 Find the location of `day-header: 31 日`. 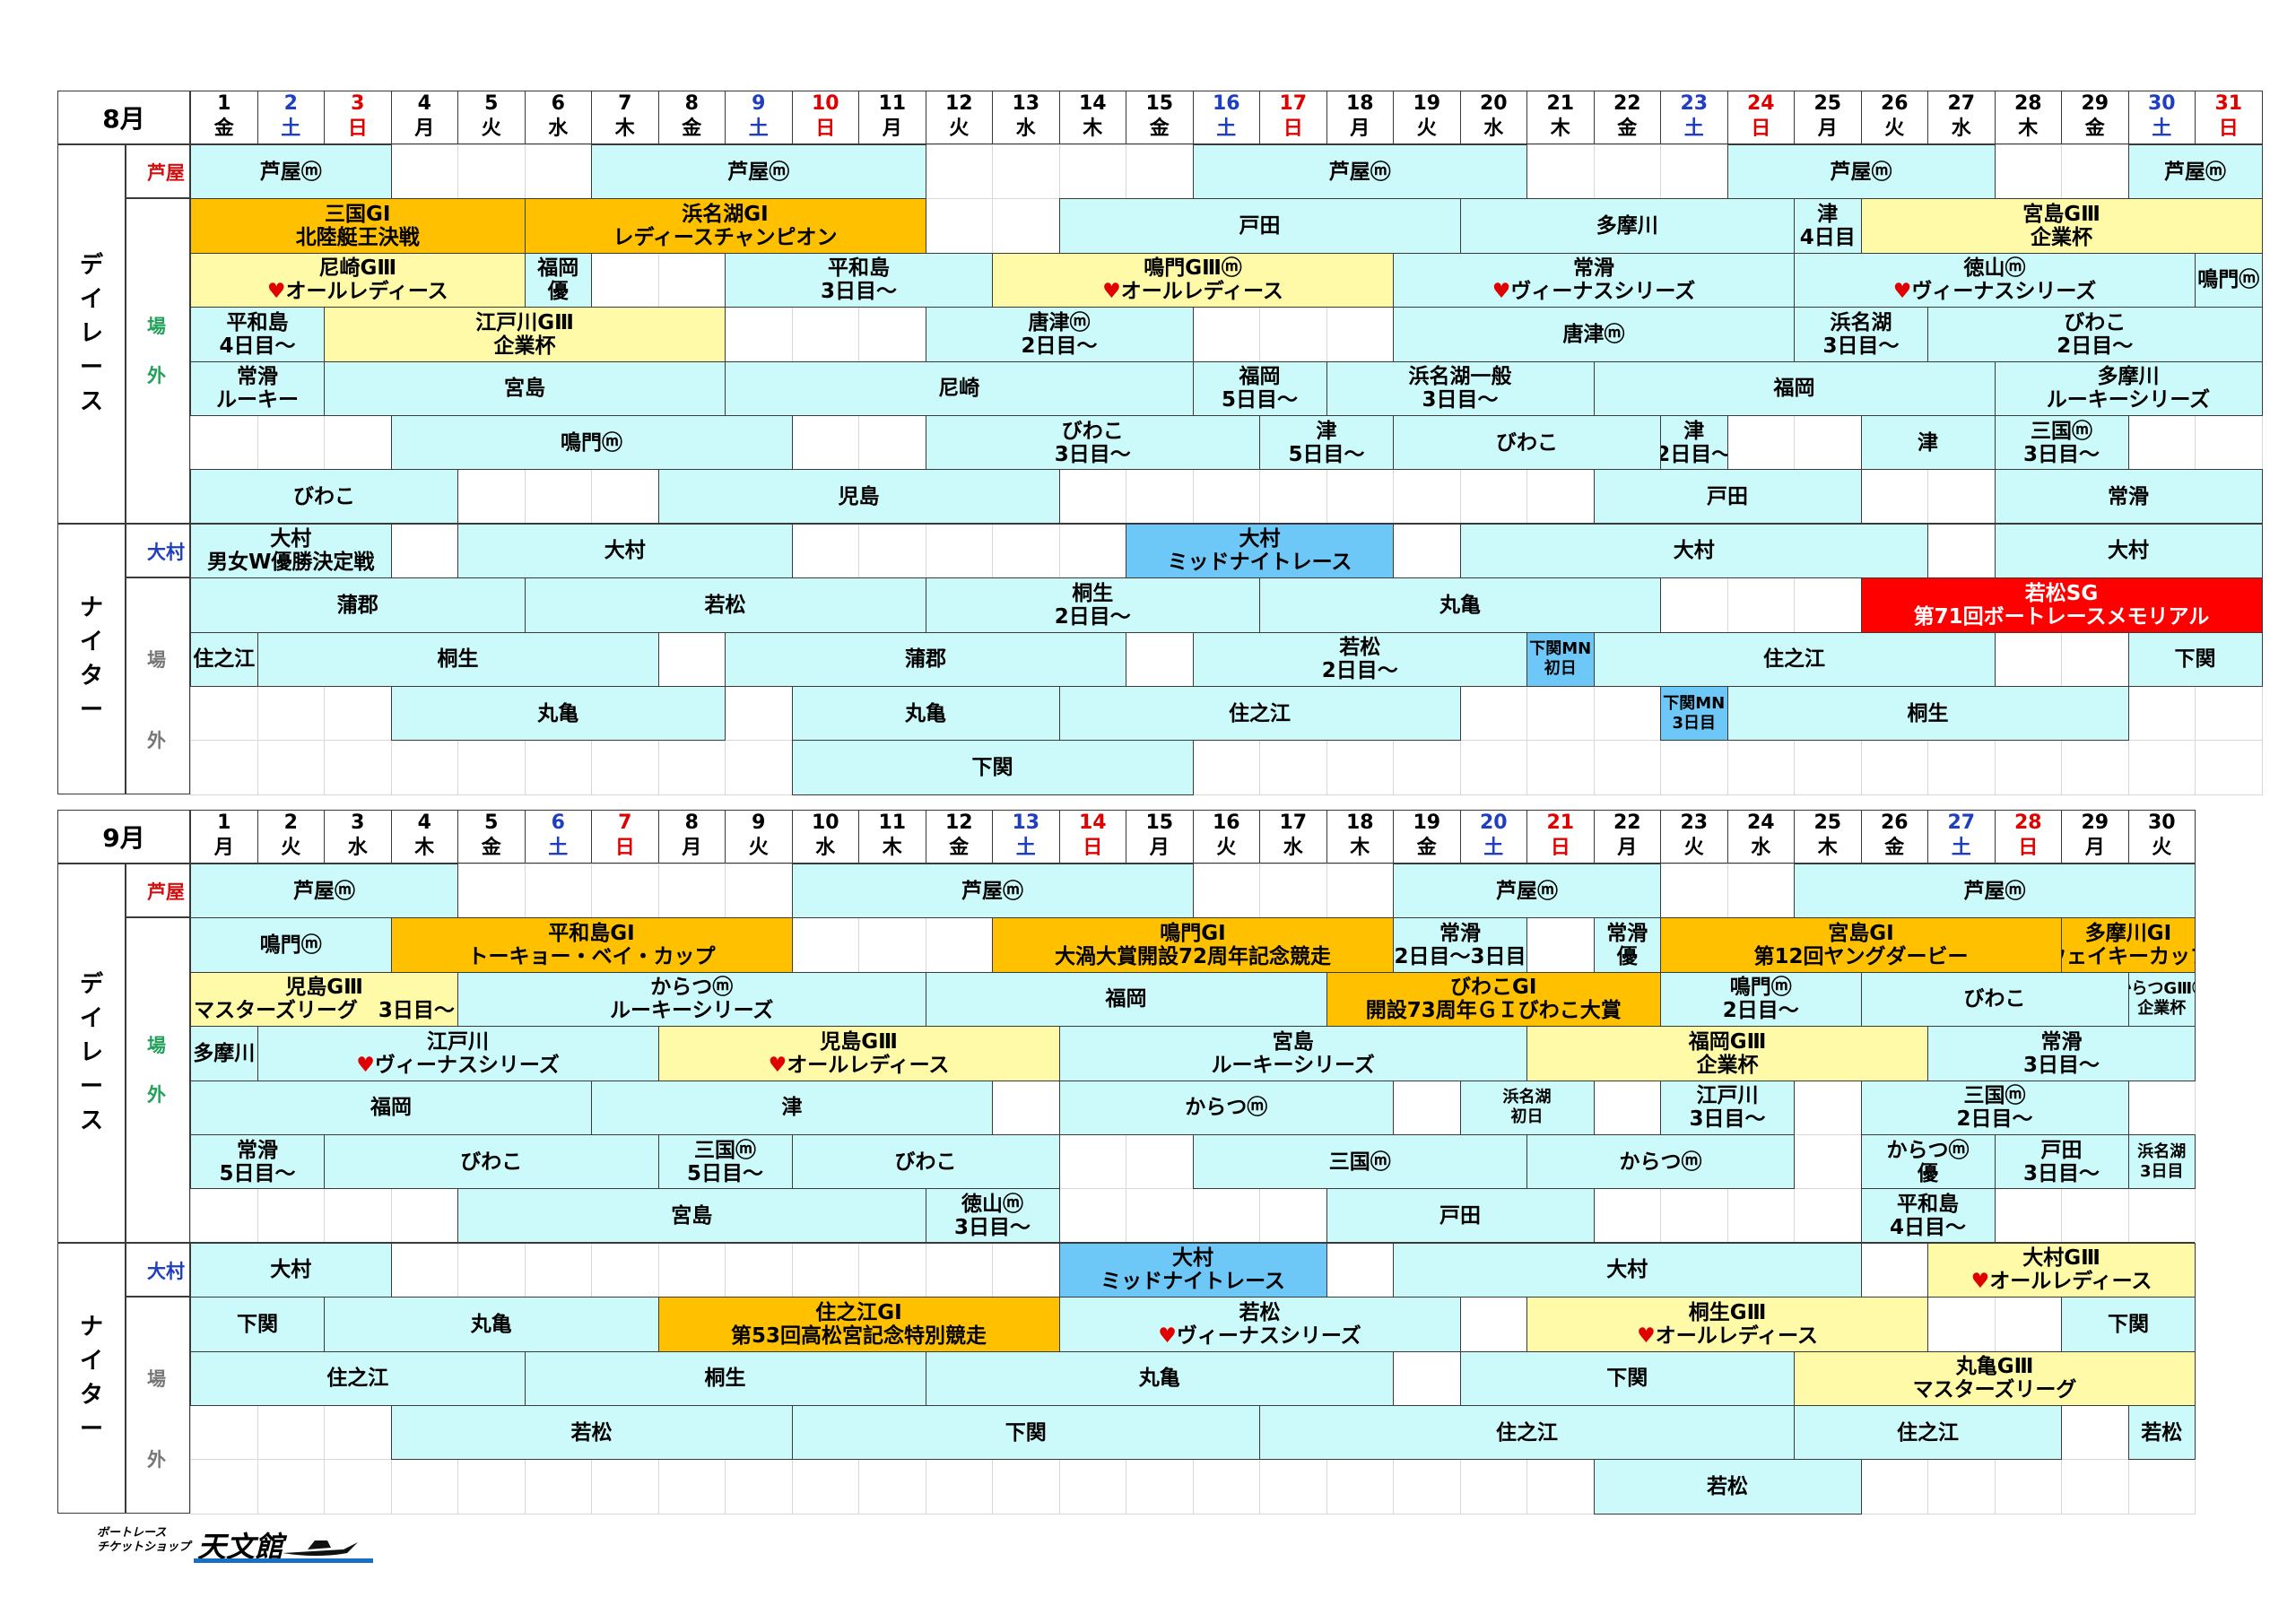

day-header: 31 日 is located at coordinates (2229, 117).